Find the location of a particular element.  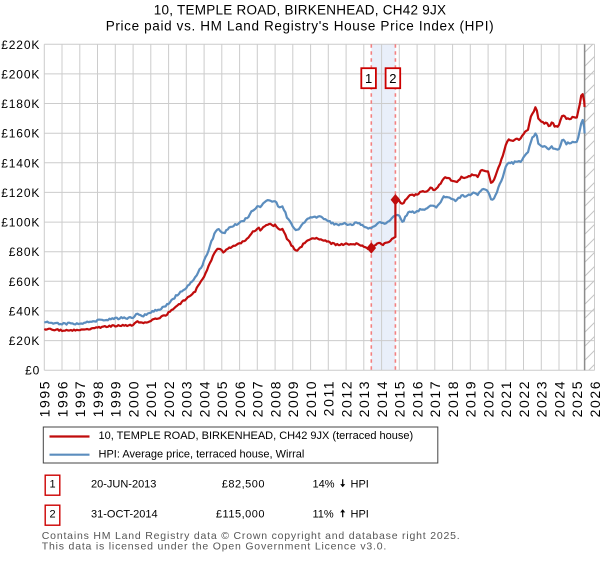

svg-text: 2003 is located at coordinates (187, 399).